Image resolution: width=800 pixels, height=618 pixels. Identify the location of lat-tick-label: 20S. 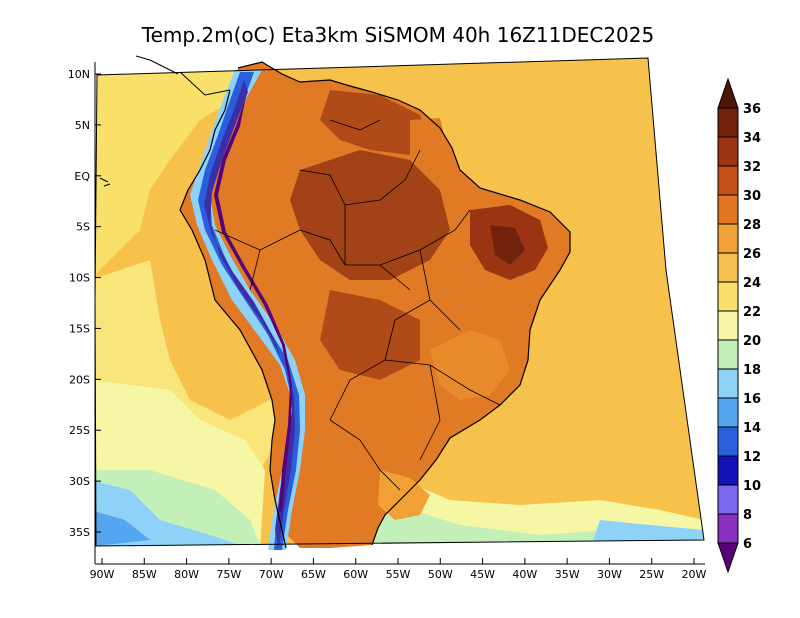
(79, 379).